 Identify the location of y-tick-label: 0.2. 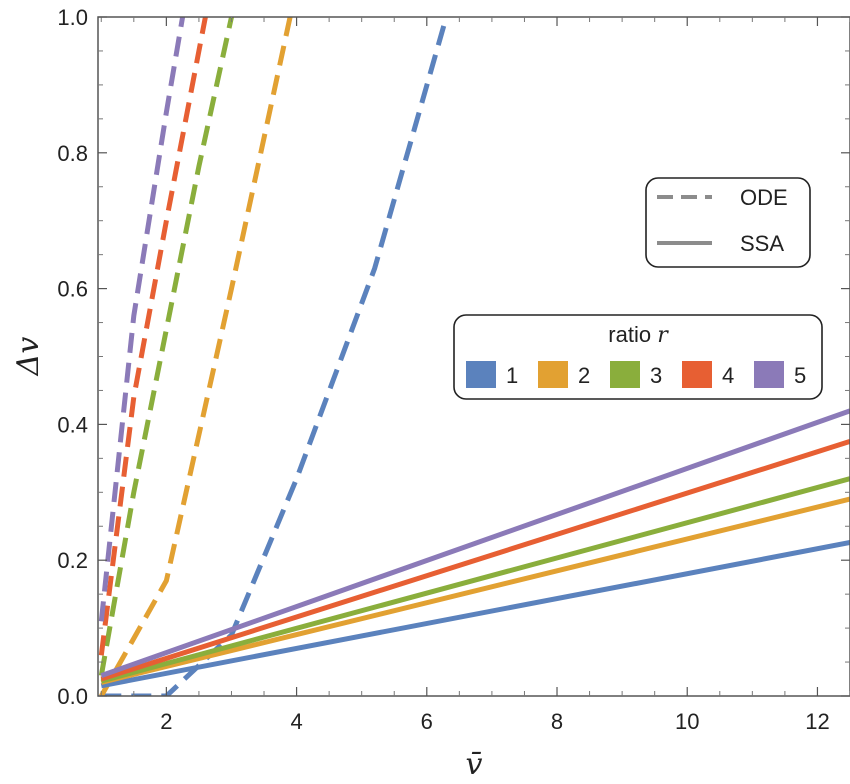
(72, 560).